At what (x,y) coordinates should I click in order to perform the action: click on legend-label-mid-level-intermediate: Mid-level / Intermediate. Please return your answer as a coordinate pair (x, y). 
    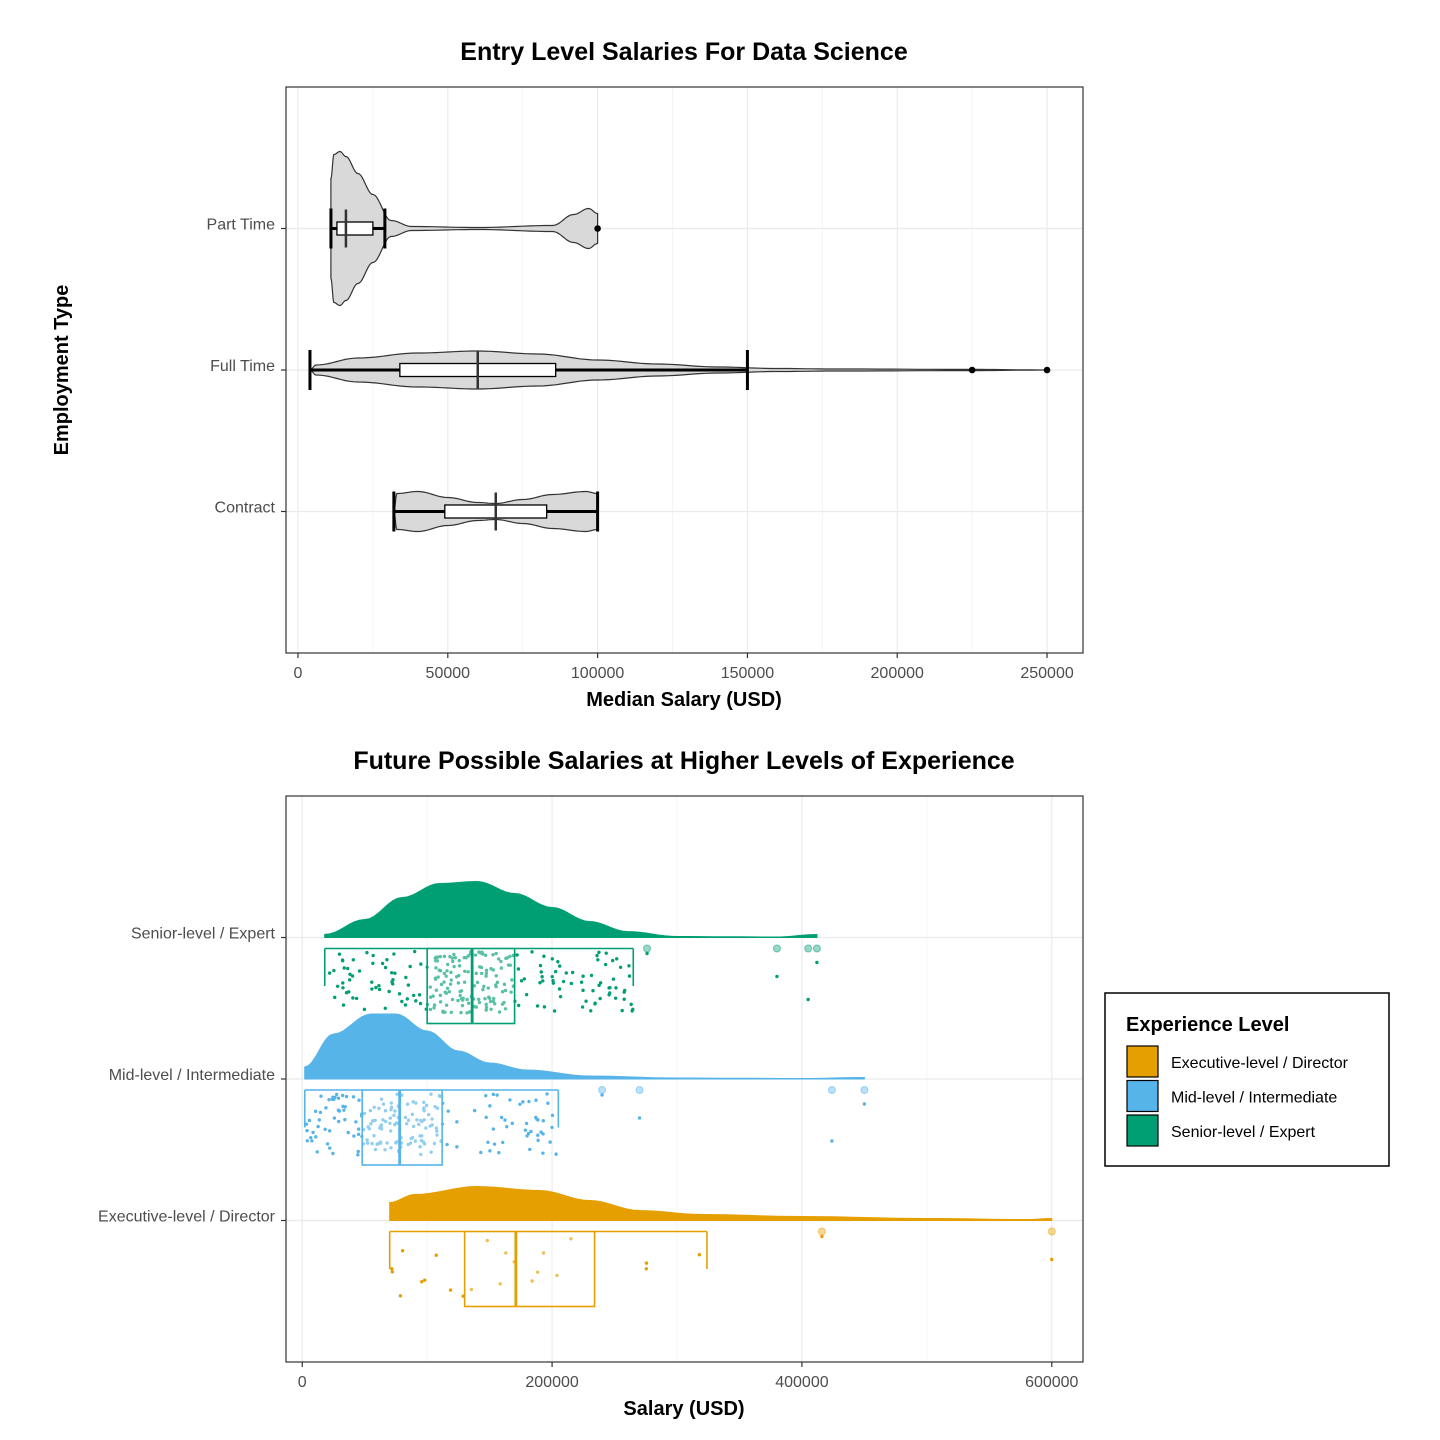
    Looking at the image, I should click on (1254, 1098).